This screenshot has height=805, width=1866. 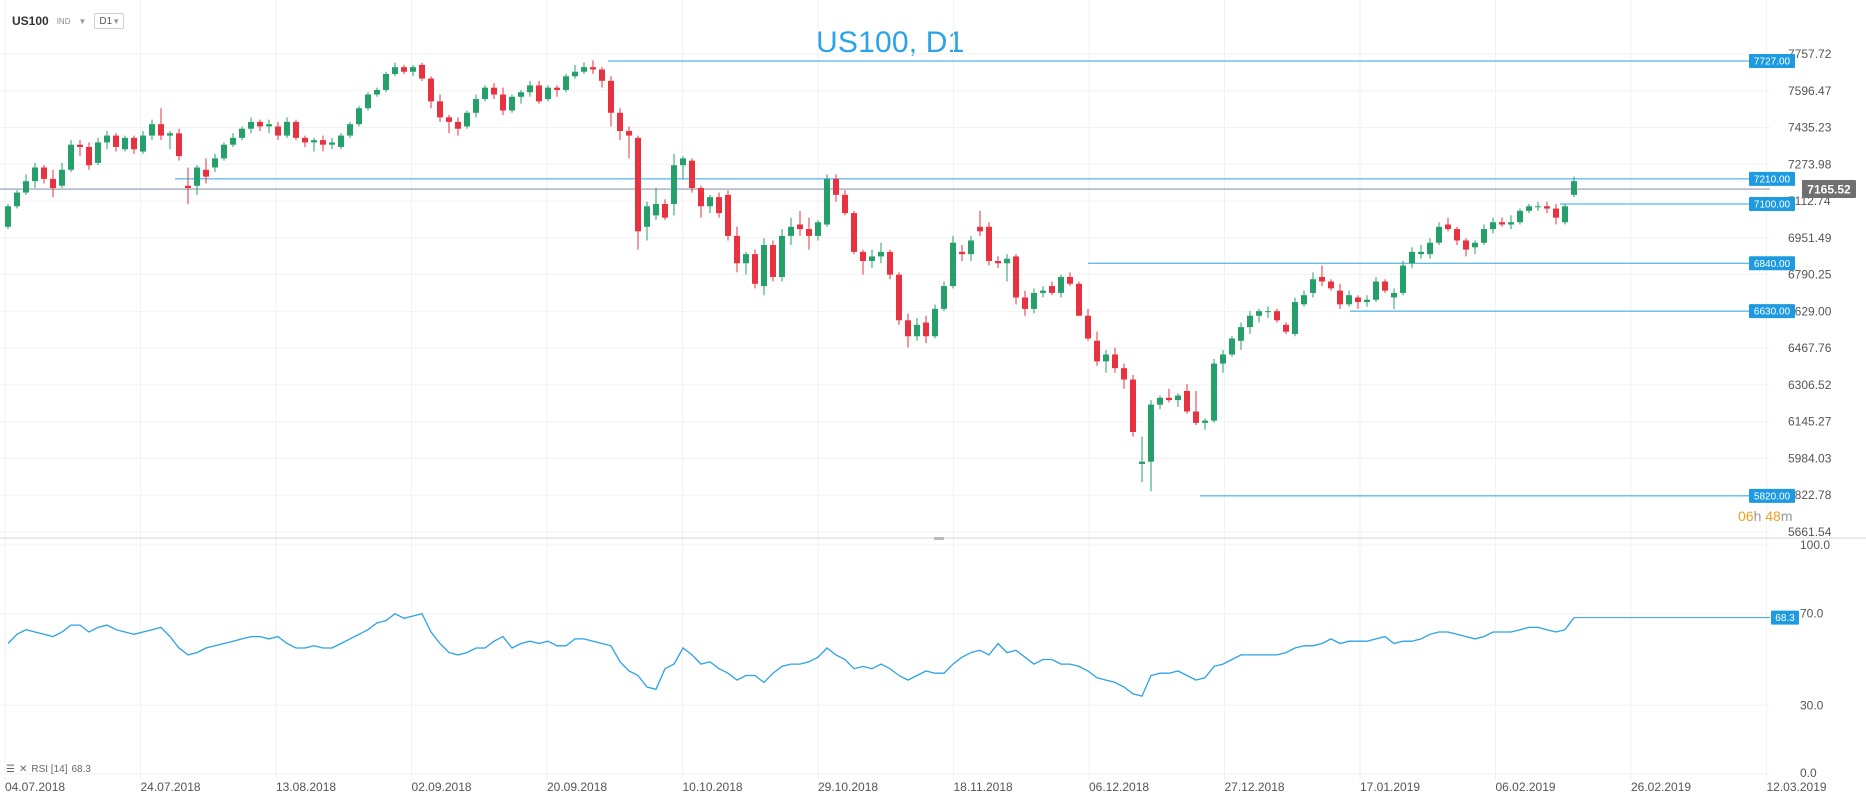 I want to click on date-axis-label: 27.12.2018, so click(x=1255, y=787).